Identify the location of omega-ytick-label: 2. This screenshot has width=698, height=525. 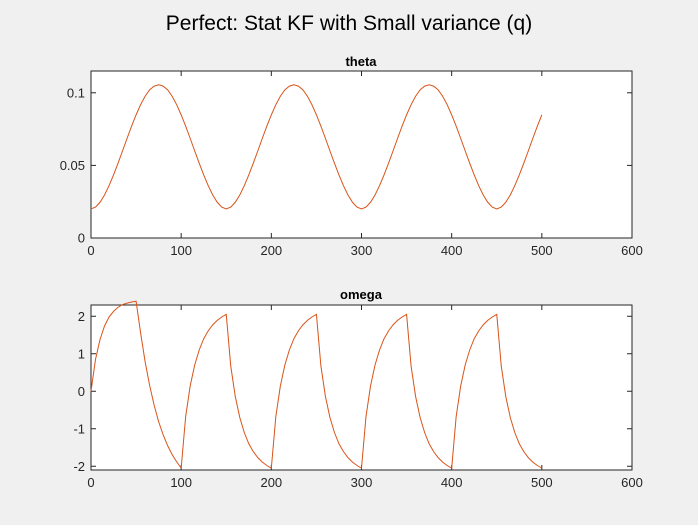
(81, 316).